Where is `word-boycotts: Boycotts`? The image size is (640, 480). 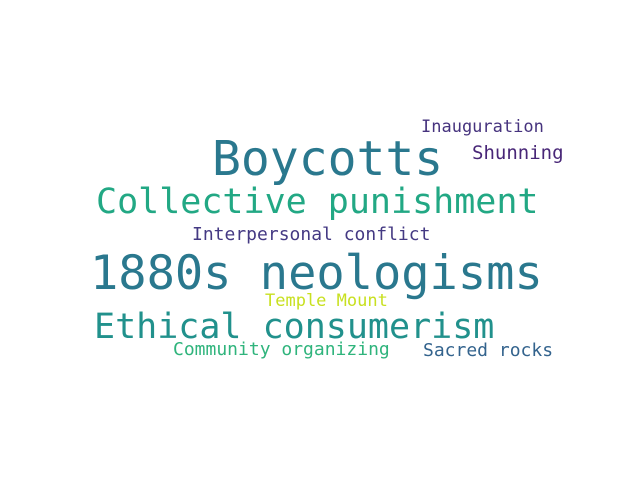 word-boycotts: Boycotts is located at coordinates (328, 159).